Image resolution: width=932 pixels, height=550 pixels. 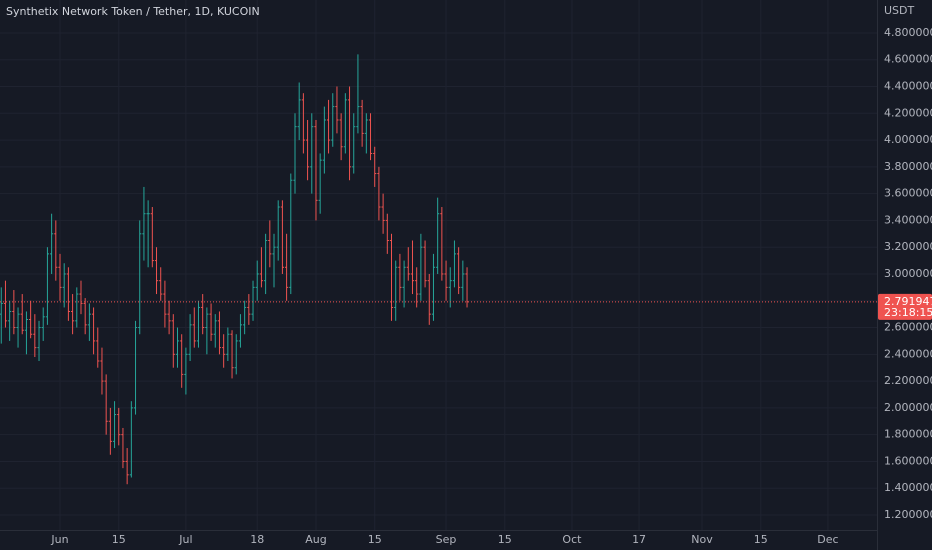 I want to click on y-axis-label: USDT, so click(x=899, y=10).